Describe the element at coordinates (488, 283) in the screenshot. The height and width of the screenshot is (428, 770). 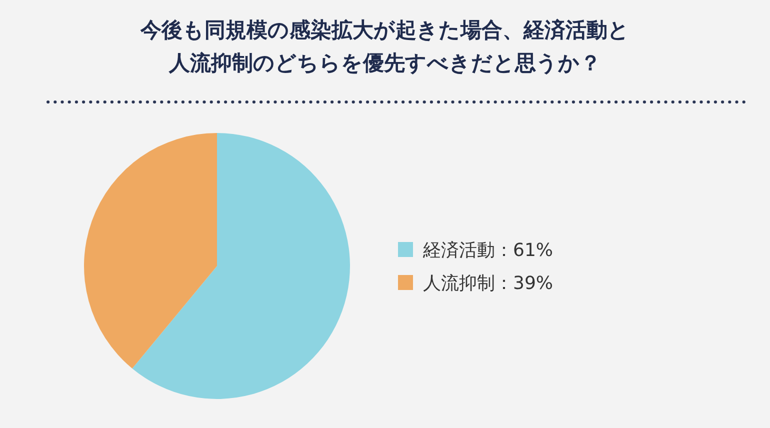
I see `legend-label: 人流抑制：39%` at that location.